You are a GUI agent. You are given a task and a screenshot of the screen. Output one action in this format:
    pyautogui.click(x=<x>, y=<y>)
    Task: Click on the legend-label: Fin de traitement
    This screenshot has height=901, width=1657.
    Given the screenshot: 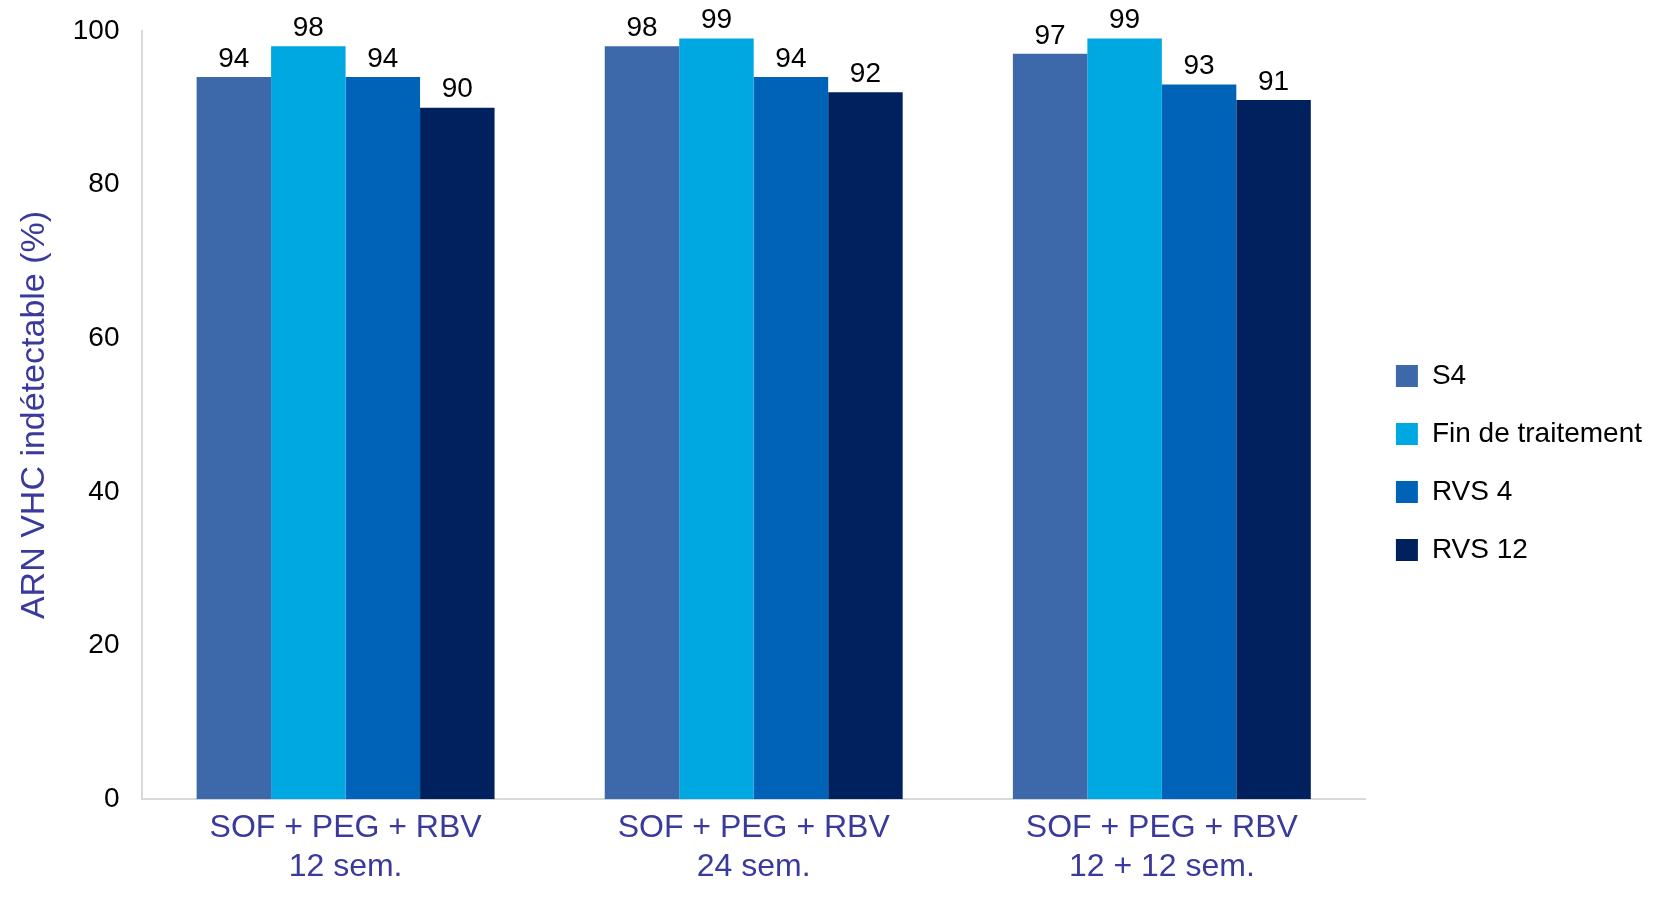 What is the action you would take?
    pyautogui.click(x=1537, y=432)
    